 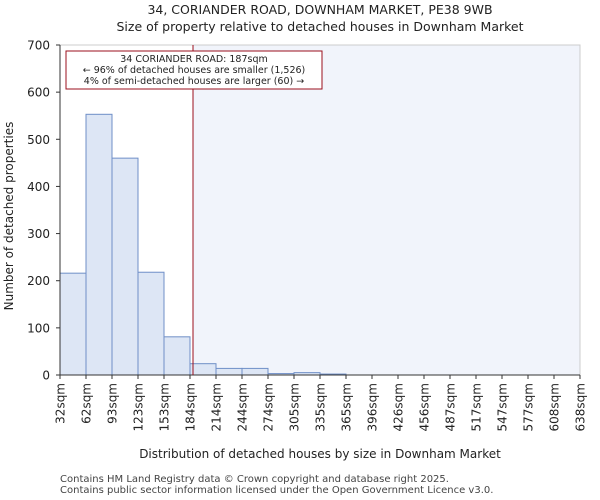 What do you see at coordinates (38, 281) in the screenshot?
I see `y-tick-label: 200` at bounding box center [38, 281].